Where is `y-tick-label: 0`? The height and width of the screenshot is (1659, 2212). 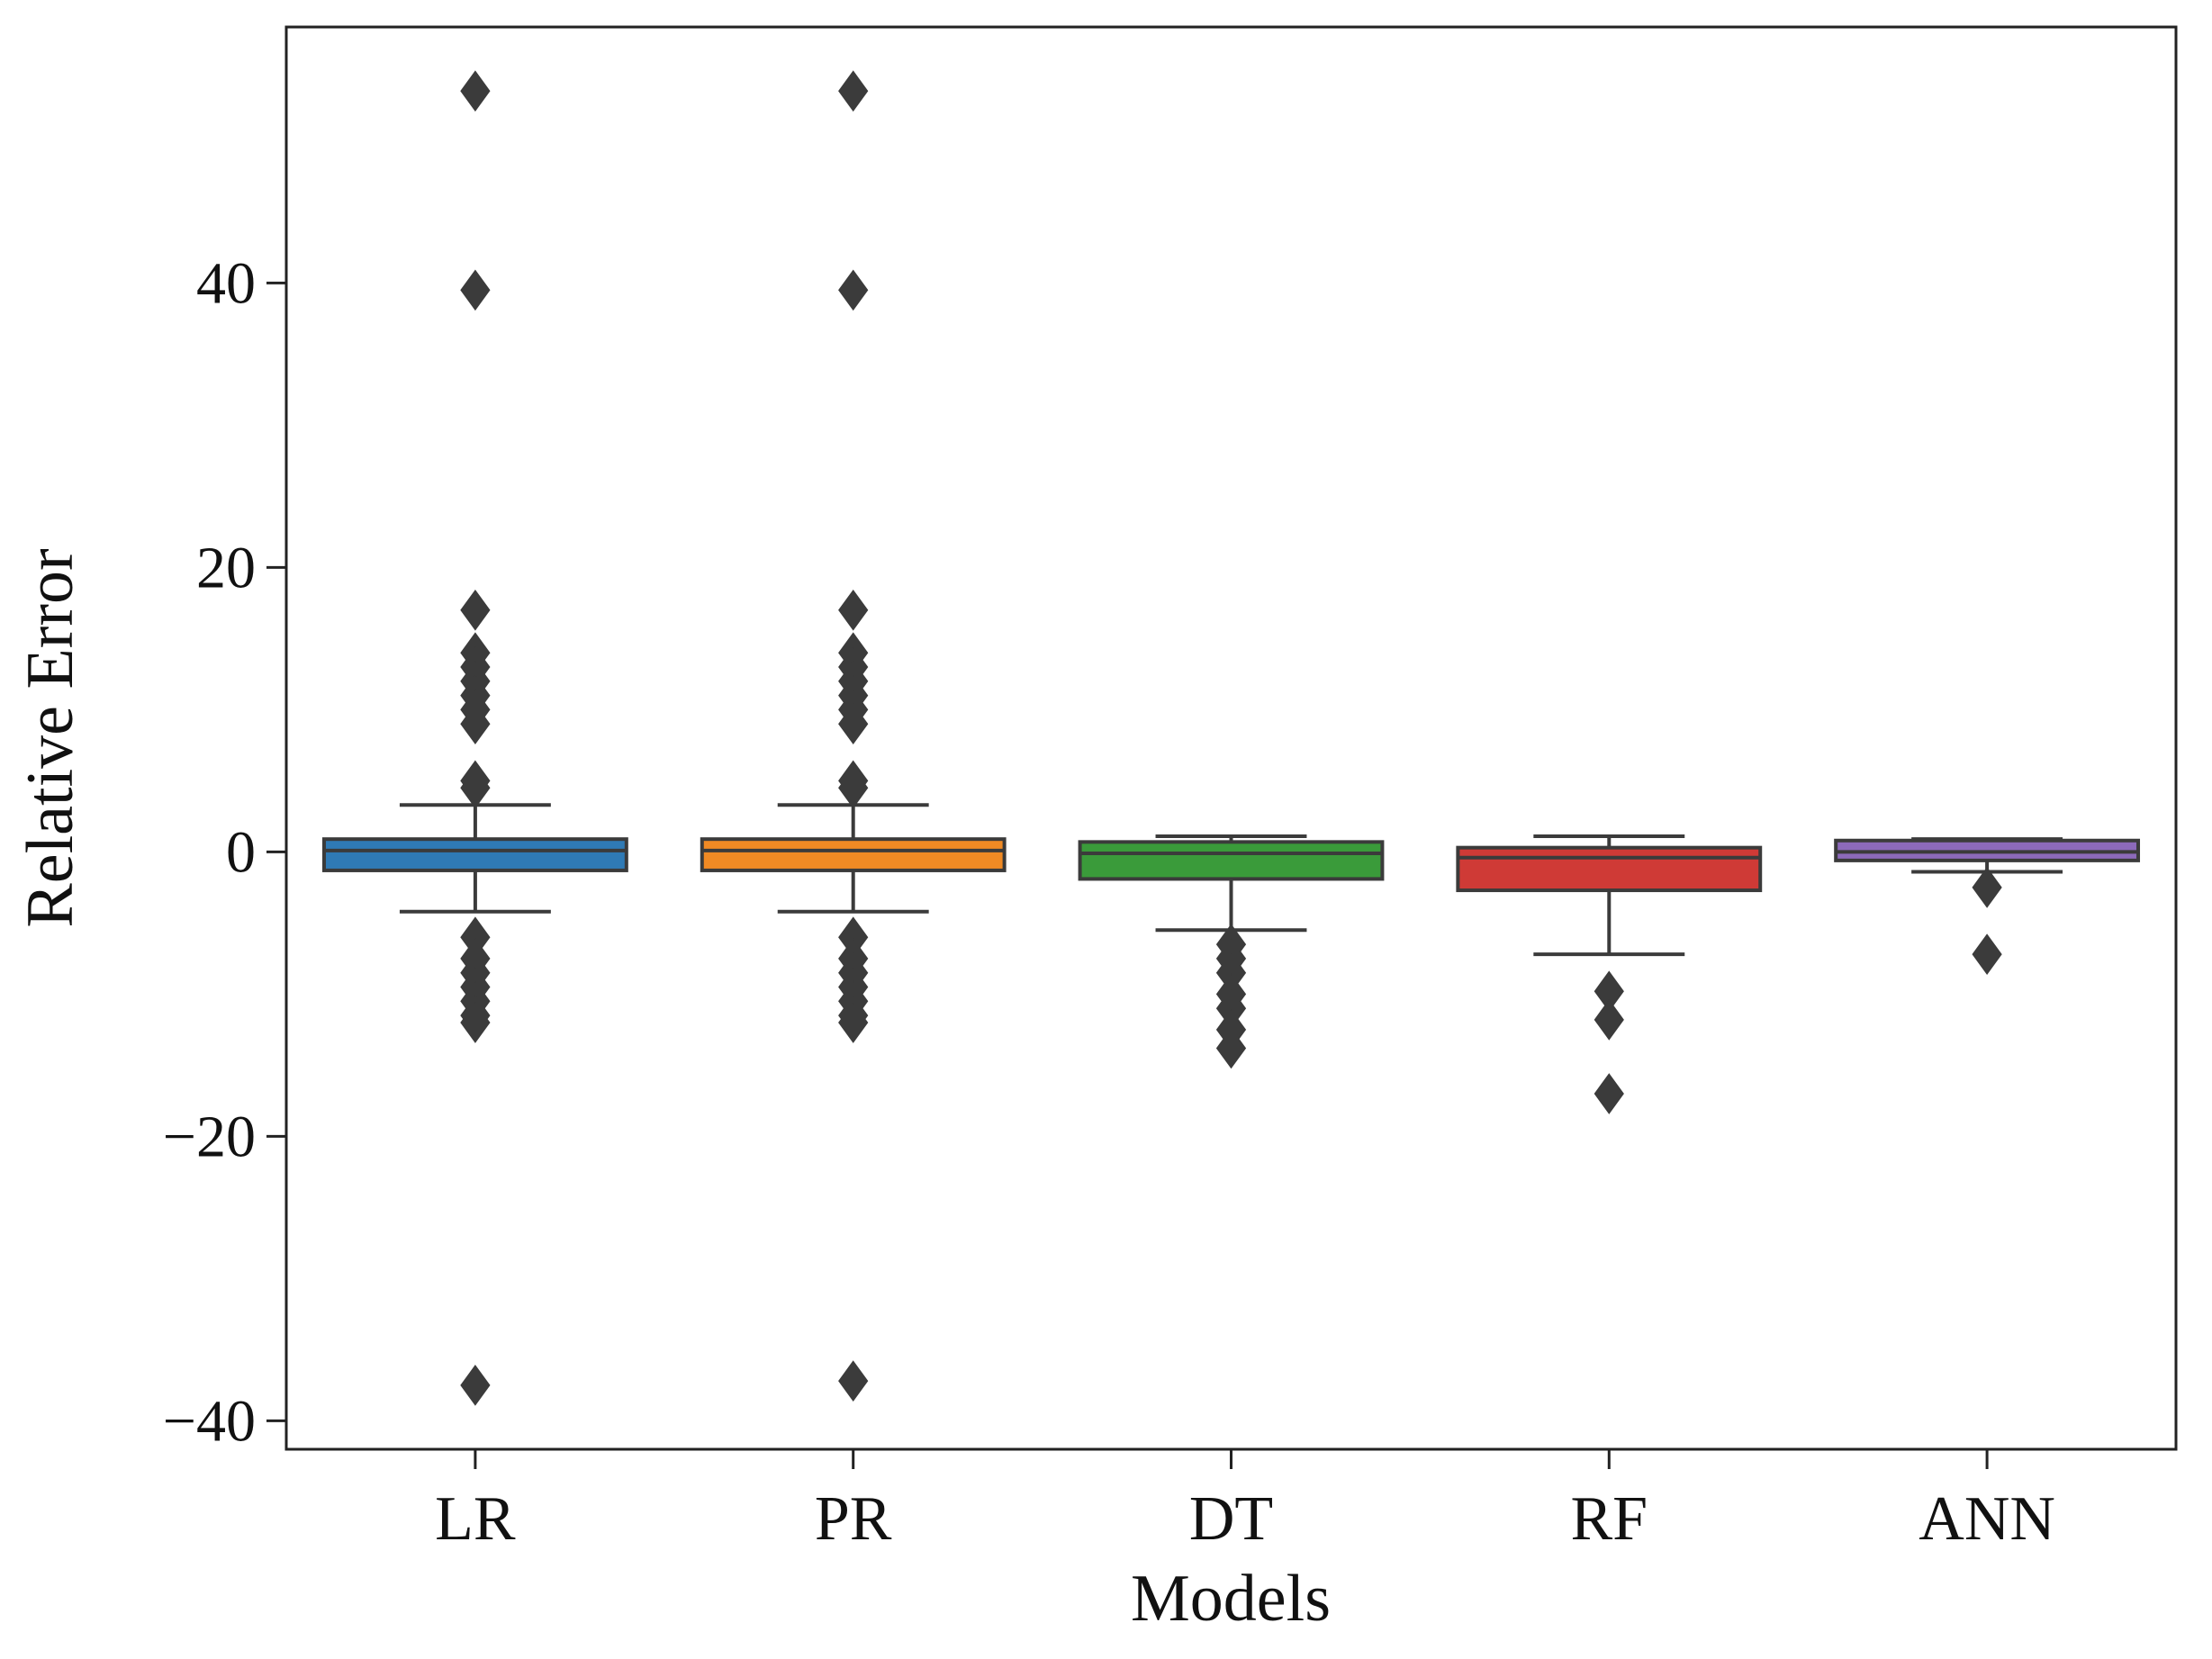 y-tick-label: 0 is located at coordinates (241, 852).